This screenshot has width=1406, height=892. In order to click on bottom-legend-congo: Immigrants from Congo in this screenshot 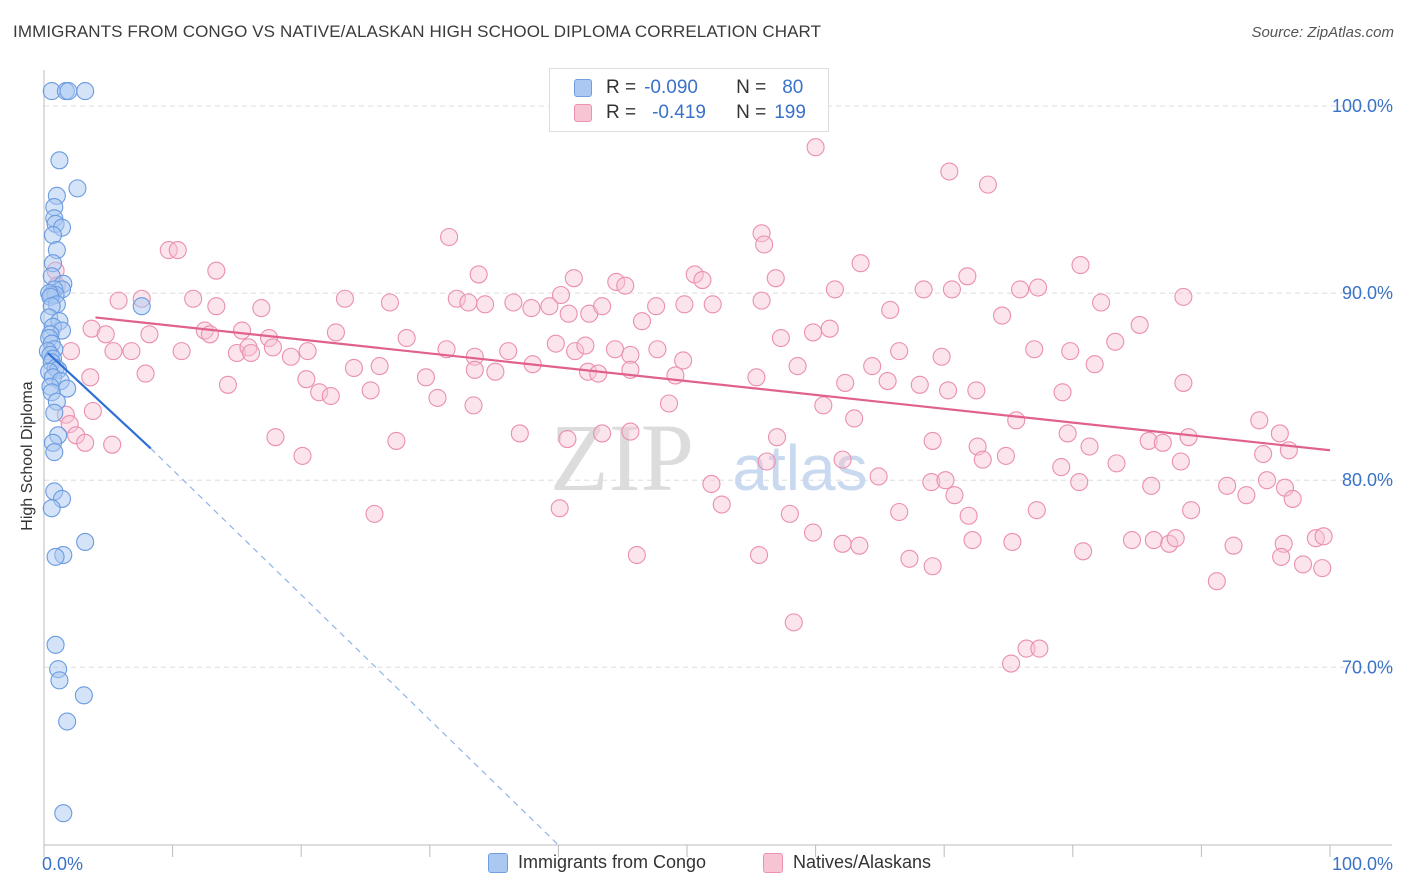, I will do `click(597, 862)`.